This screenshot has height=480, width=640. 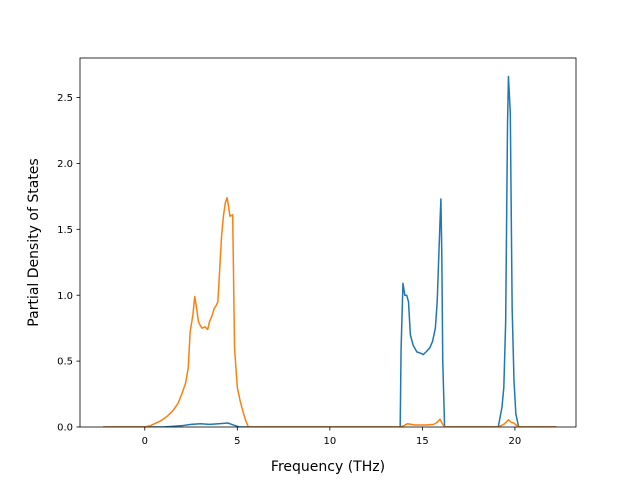 I want to click on y-tick-label: 1.0, so click(x=65, y=296).